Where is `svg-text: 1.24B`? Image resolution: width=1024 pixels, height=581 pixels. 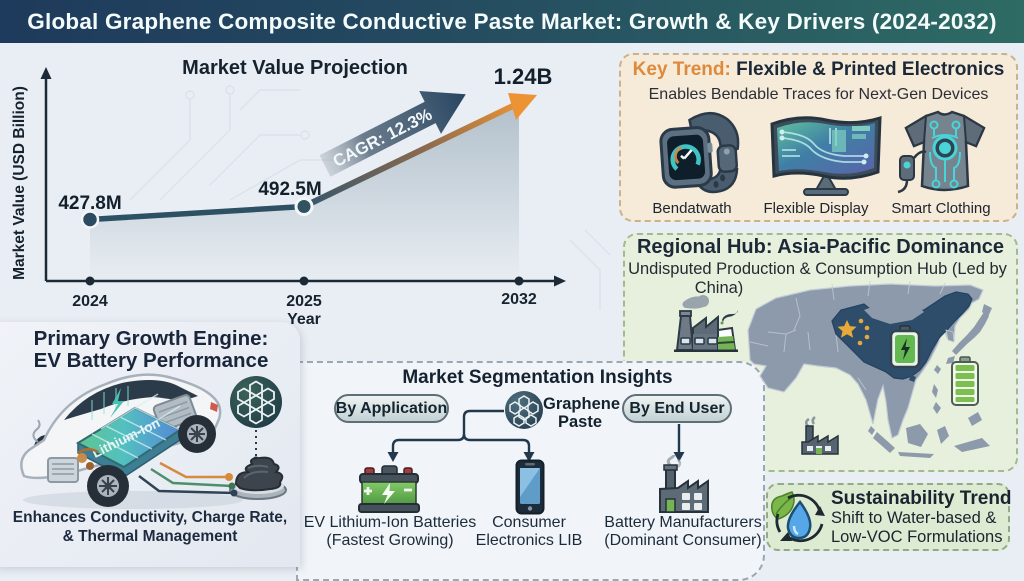
svg-text: 1.24B is located at coordinates (523, 76).